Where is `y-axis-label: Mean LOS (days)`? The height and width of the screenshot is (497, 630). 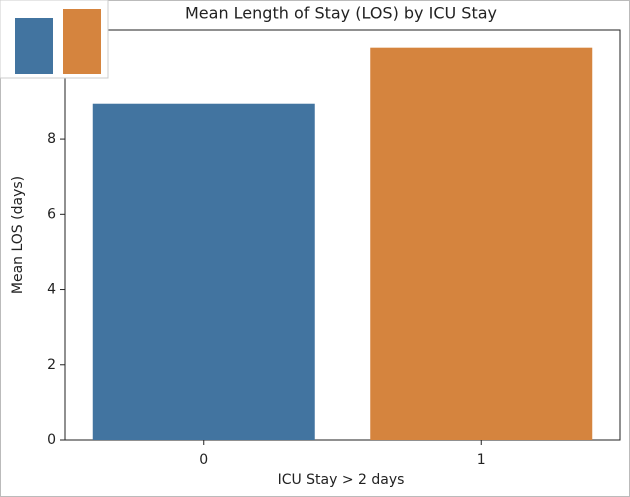
y-axis-label: Mean LOS (days) is located at coordinates (18, 235).